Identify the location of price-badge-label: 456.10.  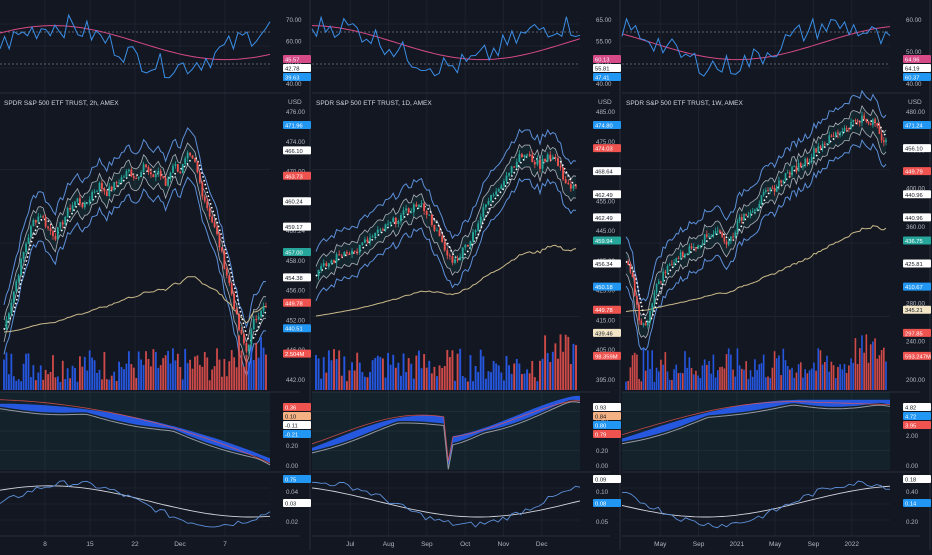
(914, 150).